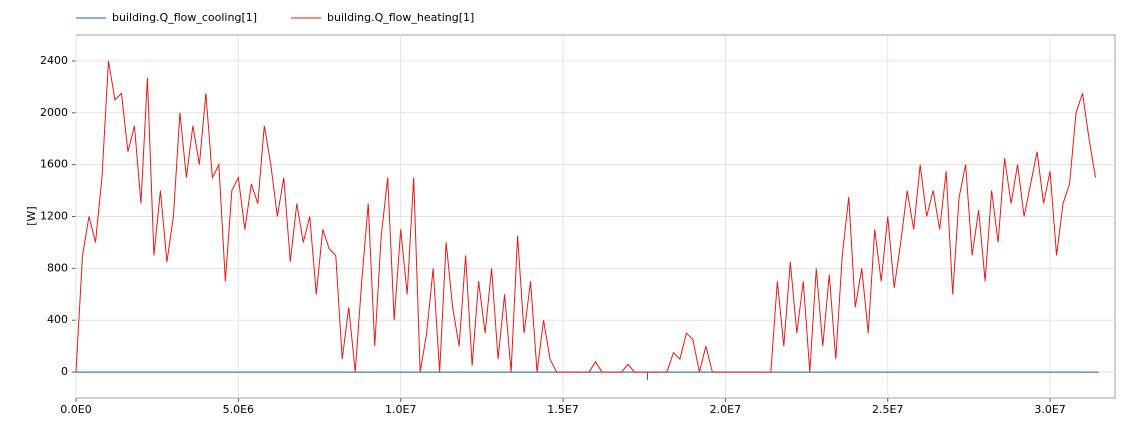  What do you see at coordinates (54, 216) in the screenshot?
I see `y-tick-label: 1200` at bounding box center [54, 216].